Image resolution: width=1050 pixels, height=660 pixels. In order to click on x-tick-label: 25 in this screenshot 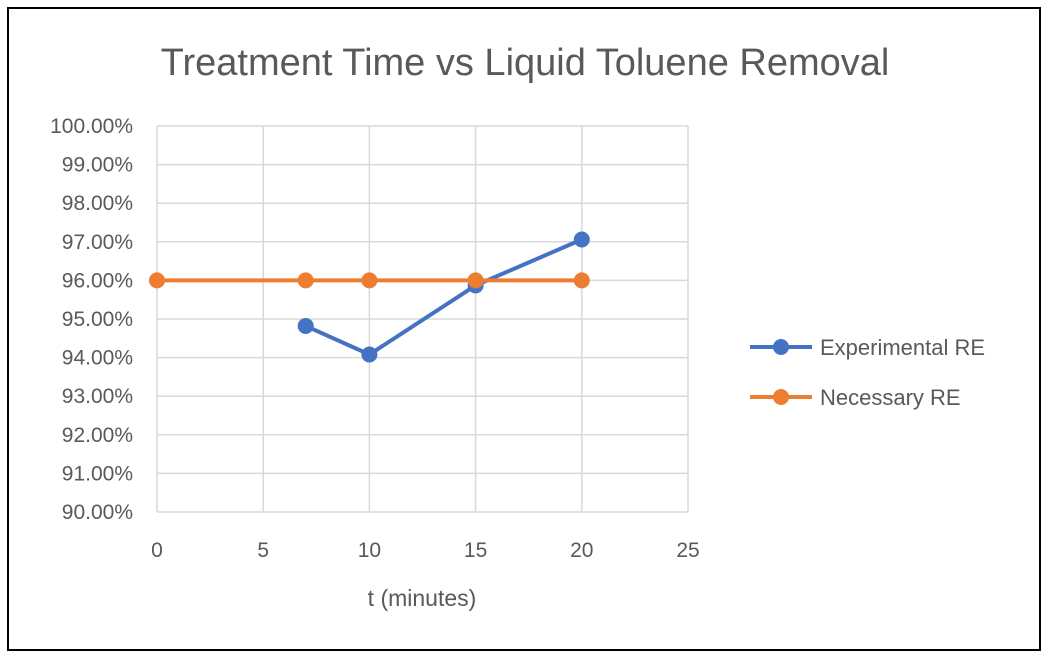, I will do `click(687, 550)`.